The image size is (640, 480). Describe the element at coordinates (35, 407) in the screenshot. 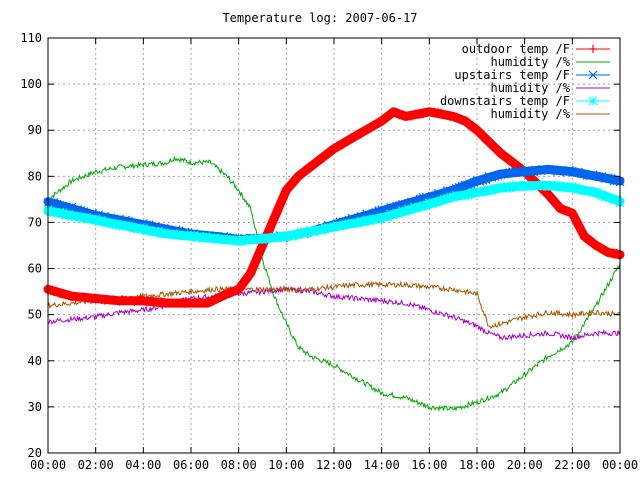

I see `y-tick-label: 30` at that location.